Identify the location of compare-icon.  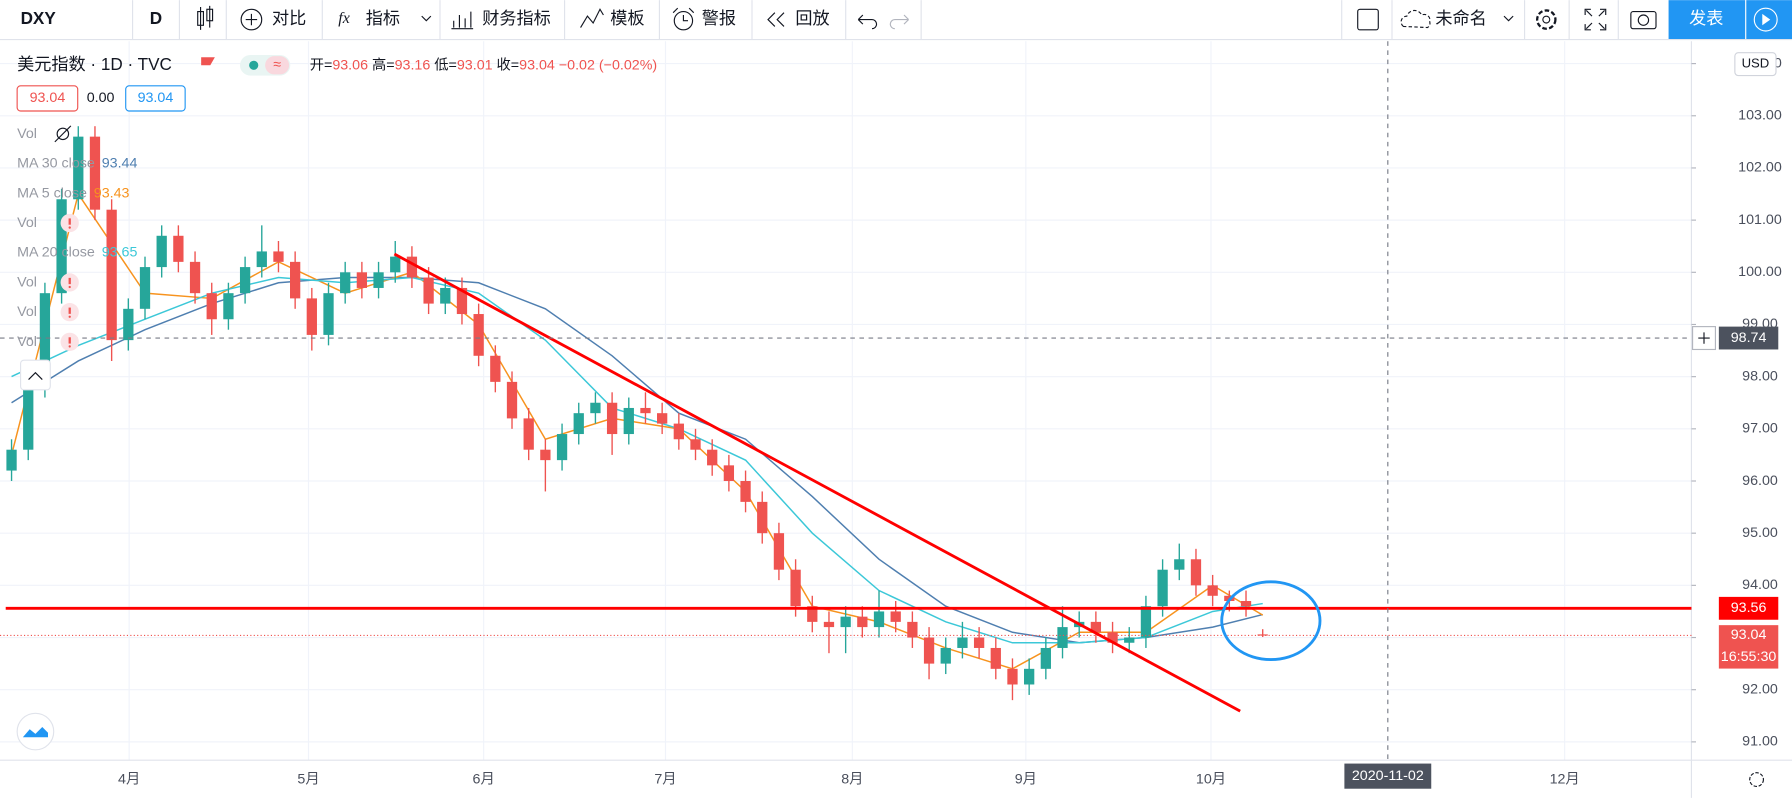
(251, 19).